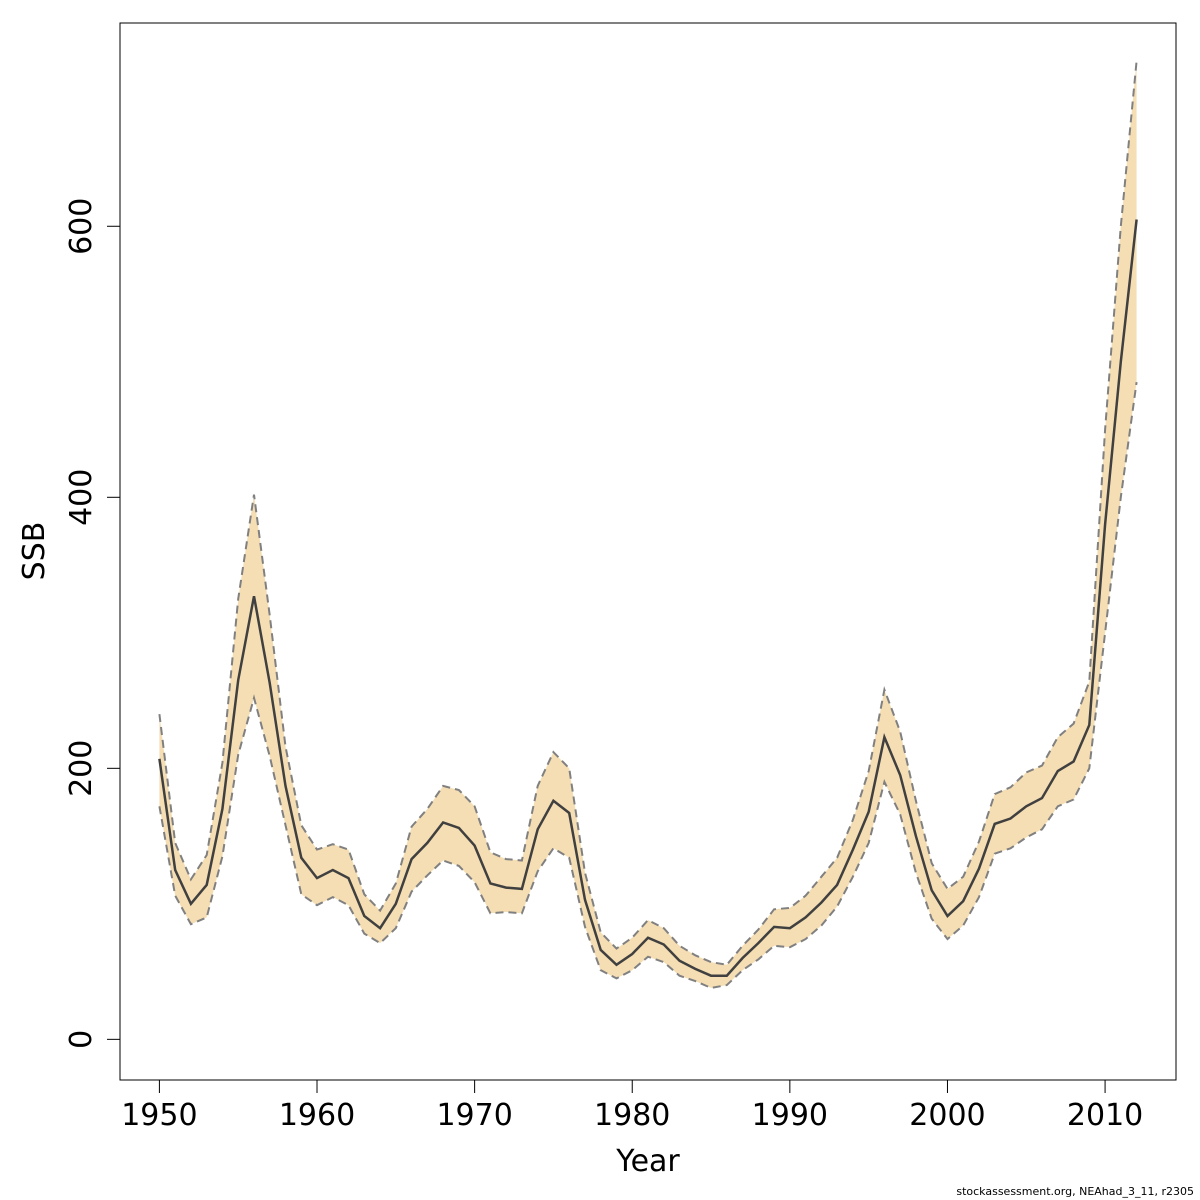  Describe the element at coordinates (92, 623) in the screenshot. I see `y-axis: 0 200 400 600` at that location.